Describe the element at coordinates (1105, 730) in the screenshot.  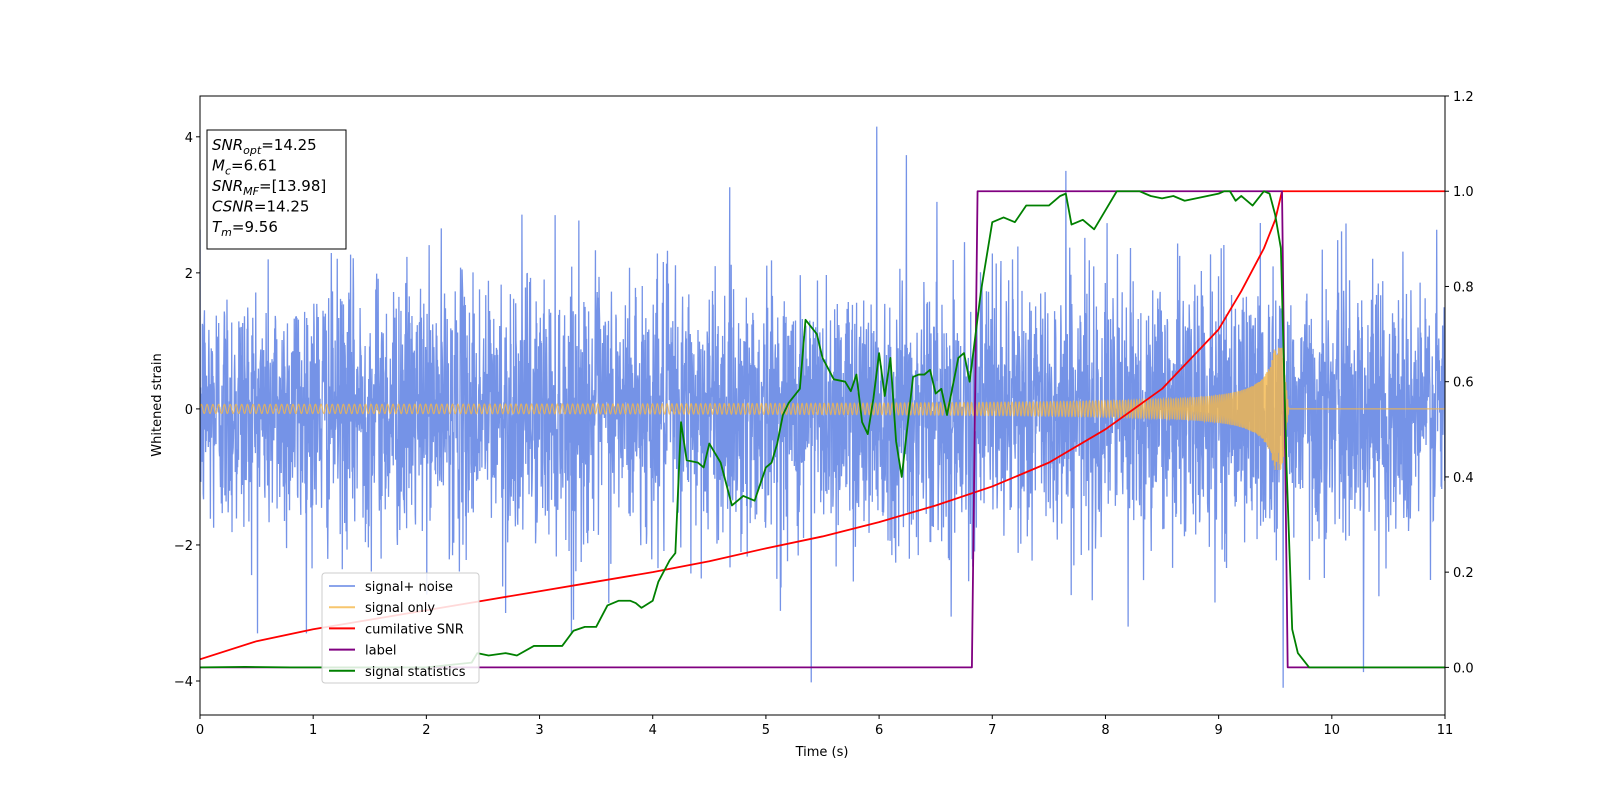
I see `x-tick-label: 8` at that location.